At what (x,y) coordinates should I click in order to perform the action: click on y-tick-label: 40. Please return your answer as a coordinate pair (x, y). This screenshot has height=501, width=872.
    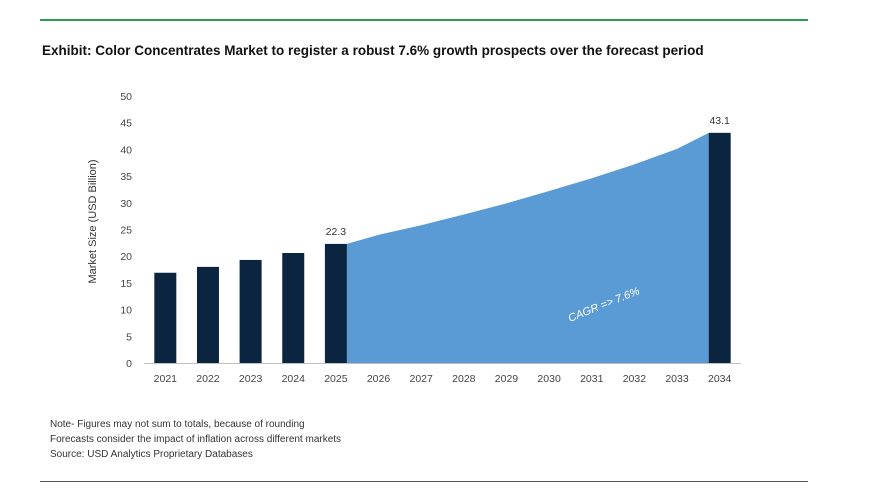
    Looking at the image, I should click on (126, 150).